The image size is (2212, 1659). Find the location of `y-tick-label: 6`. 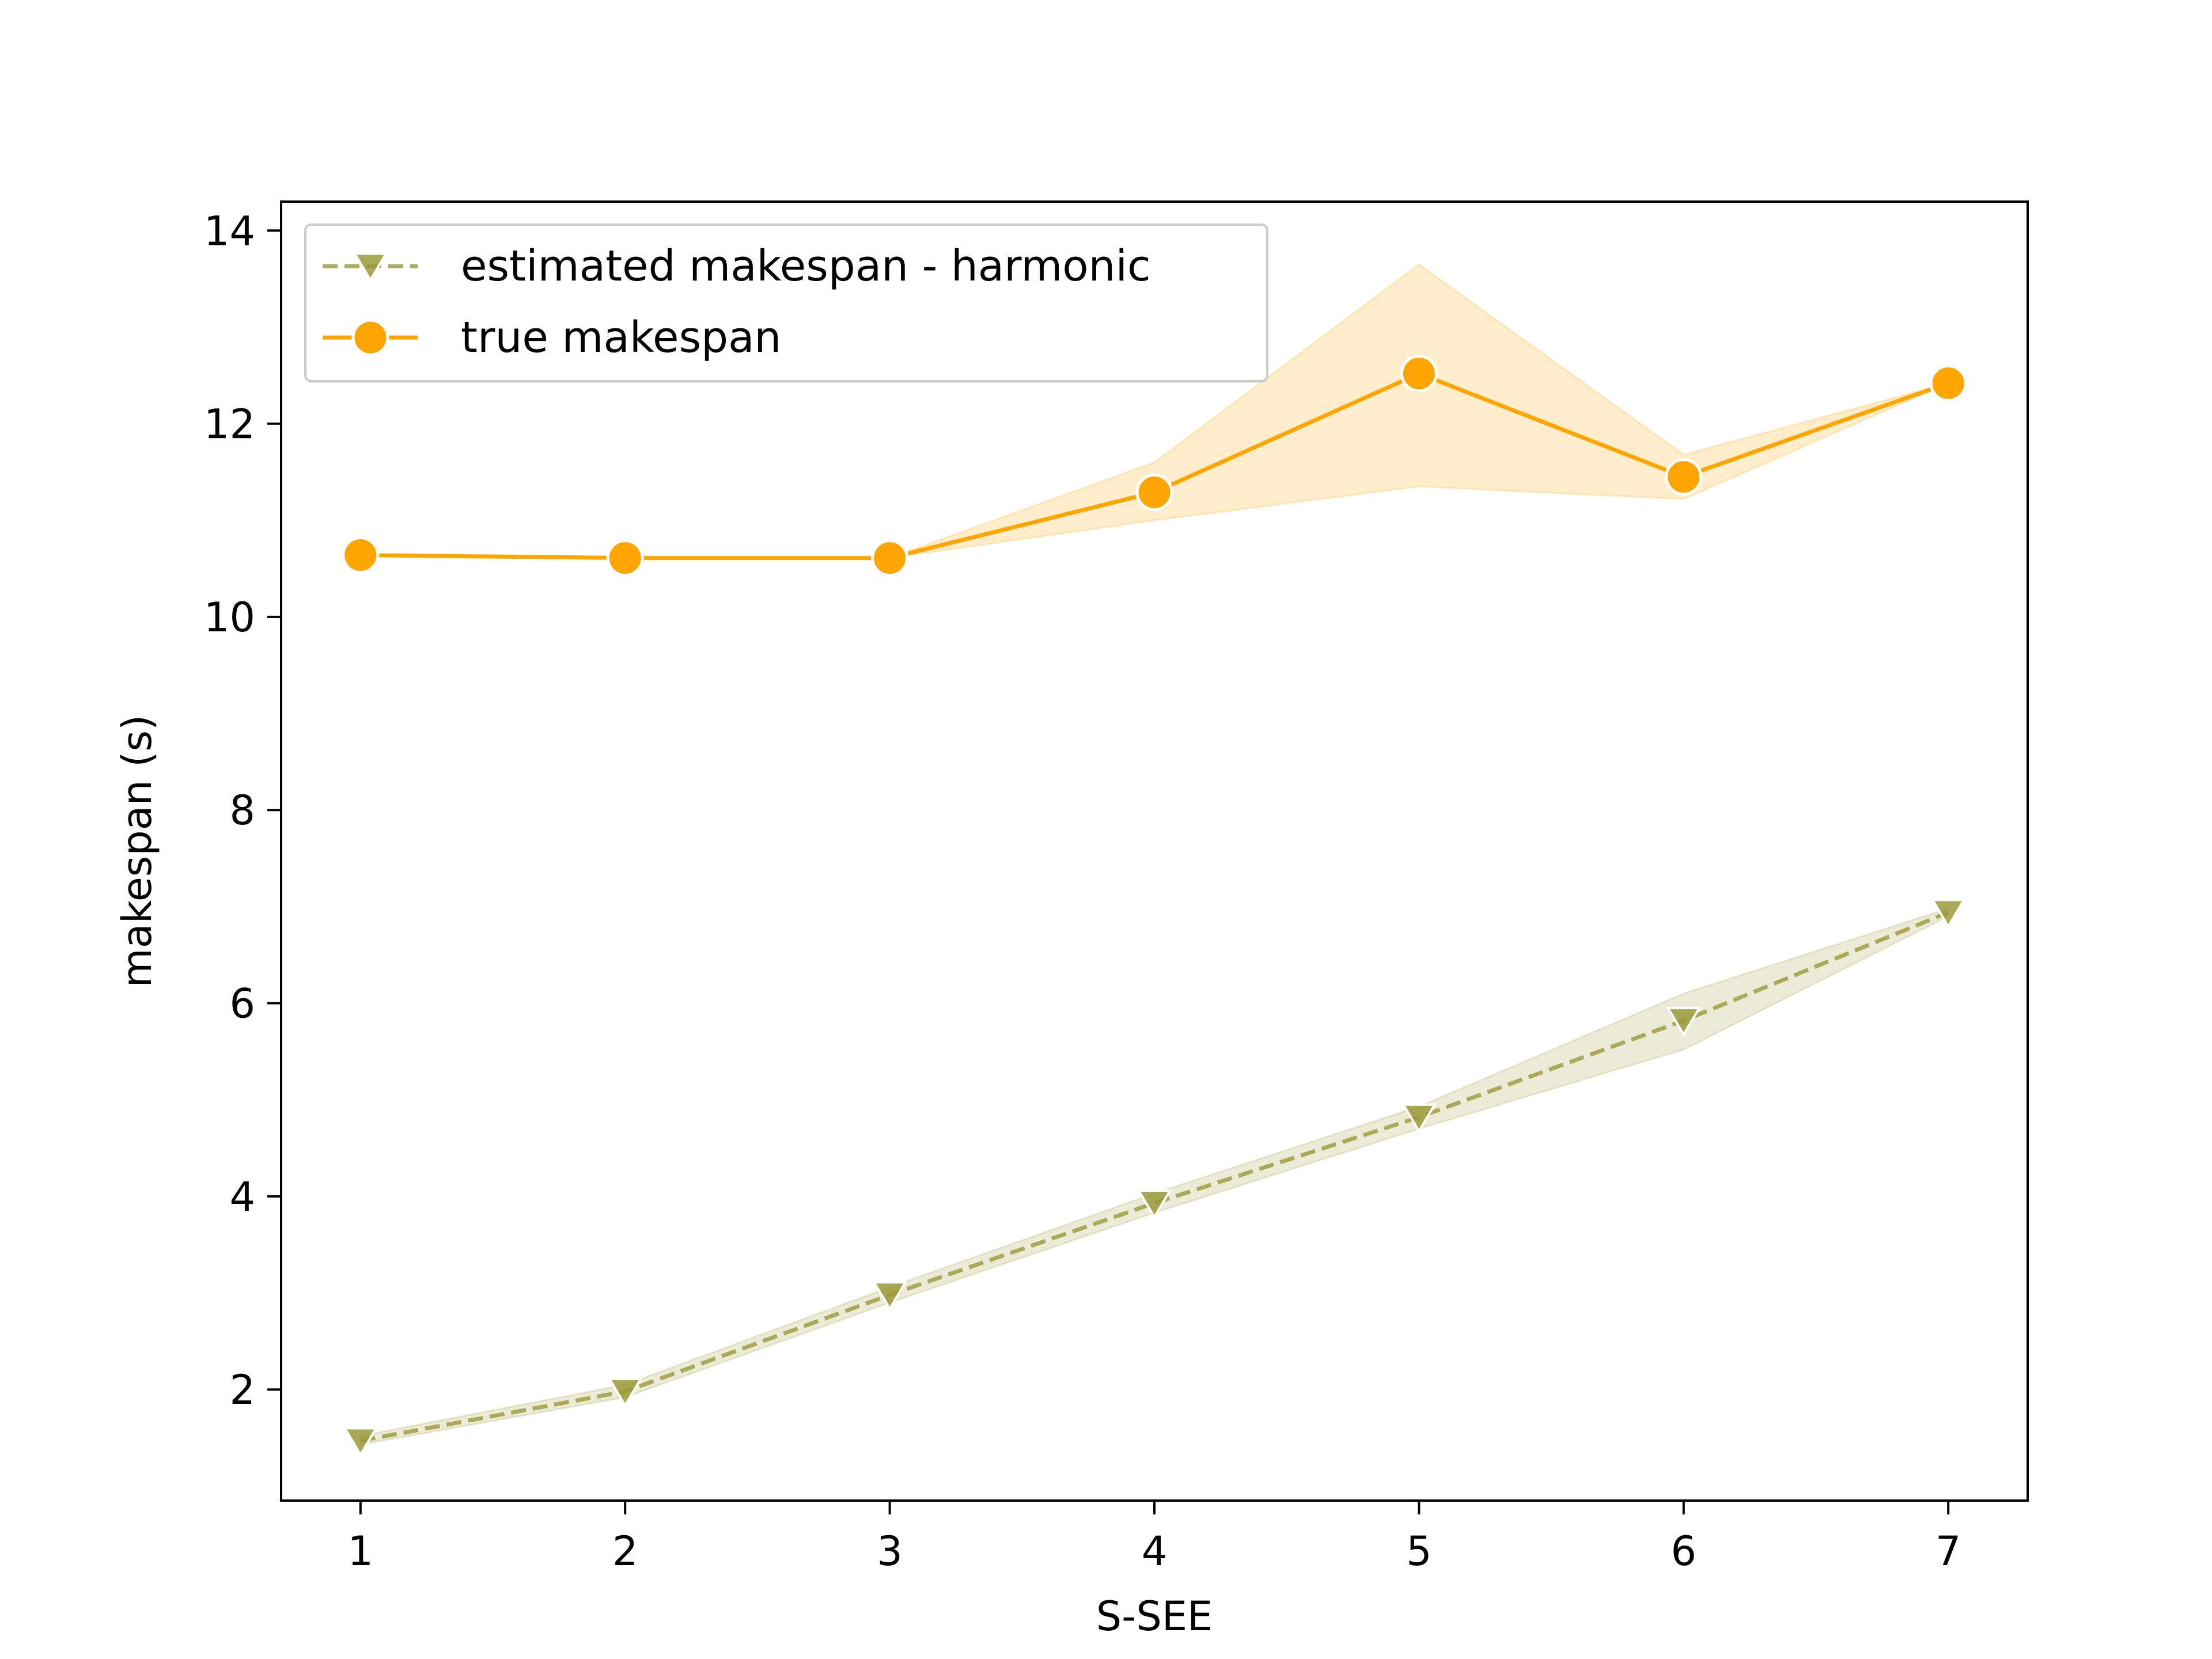

y-tick-label: 6 is located at coordinates (242, 1004).